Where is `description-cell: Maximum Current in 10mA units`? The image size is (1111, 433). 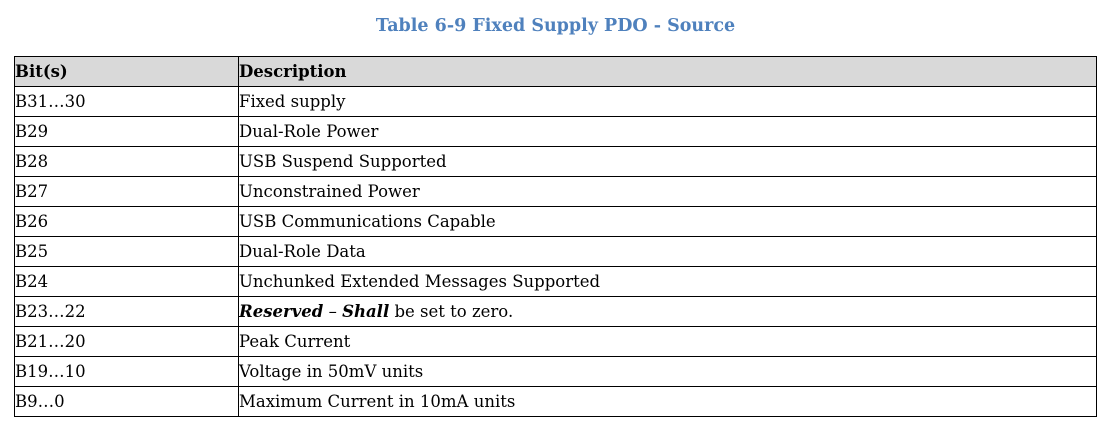
description-cell: Maximum Current in 10mA units is located at coordinates (667, 401).